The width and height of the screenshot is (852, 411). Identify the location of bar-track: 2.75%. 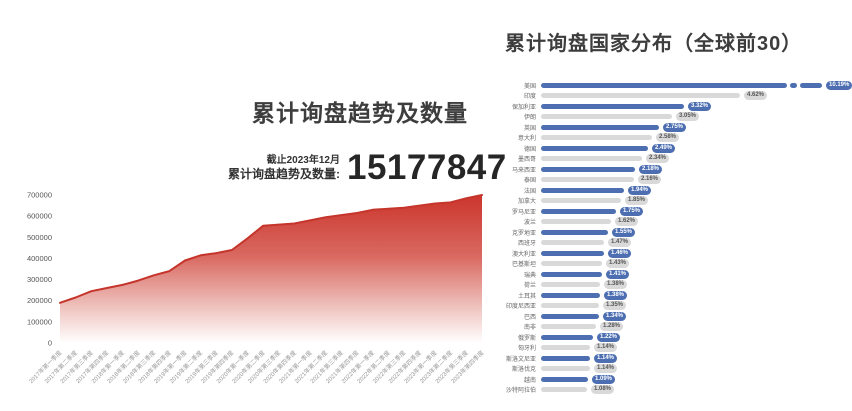
(696, 127).